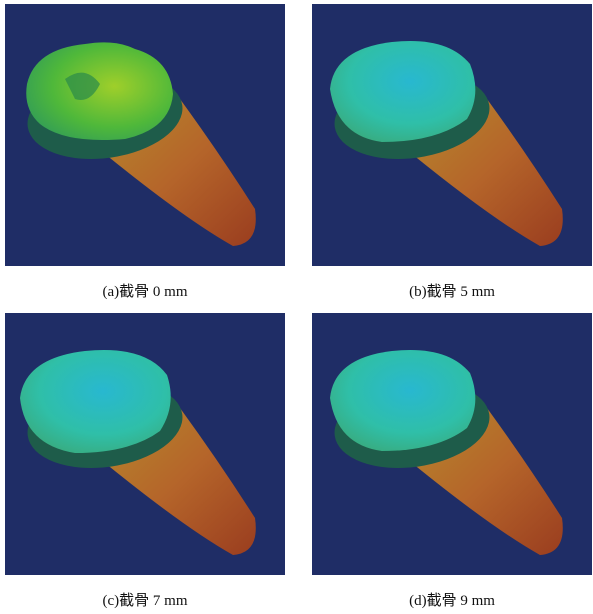 This screenshot has width=593, height=614. What do you see at coordinates (145, 292) in the screenshot?
I see `caption: (a)截骨 0 mm` at bounding box center [145, 292].